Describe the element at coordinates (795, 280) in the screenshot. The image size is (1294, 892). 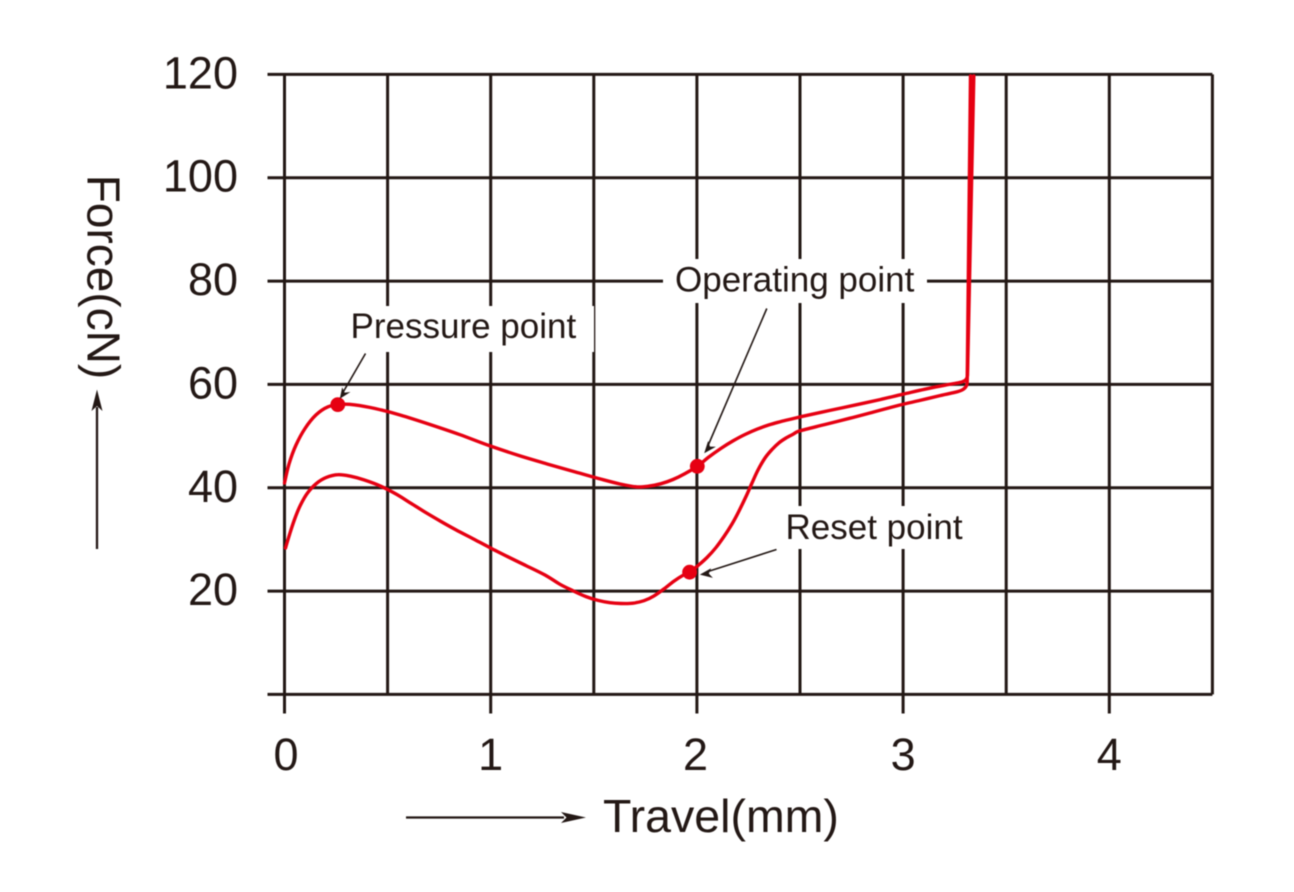
I see `svg-text: Operating point` at that location.